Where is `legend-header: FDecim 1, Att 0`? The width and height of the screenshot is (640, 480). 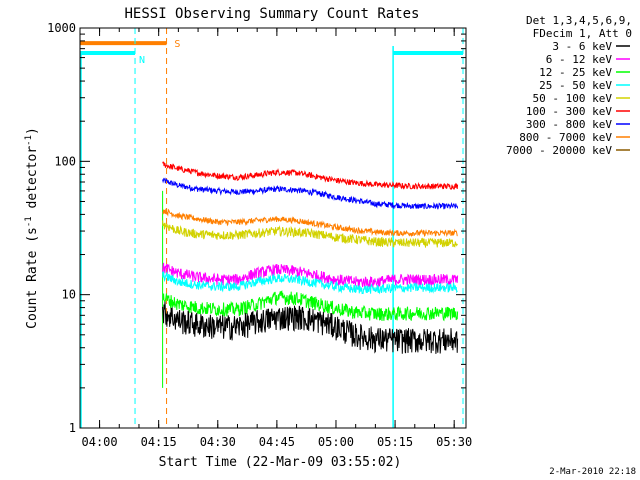 legend-header: FDecim 1, Att 0 is located at coordinates (582, 33).